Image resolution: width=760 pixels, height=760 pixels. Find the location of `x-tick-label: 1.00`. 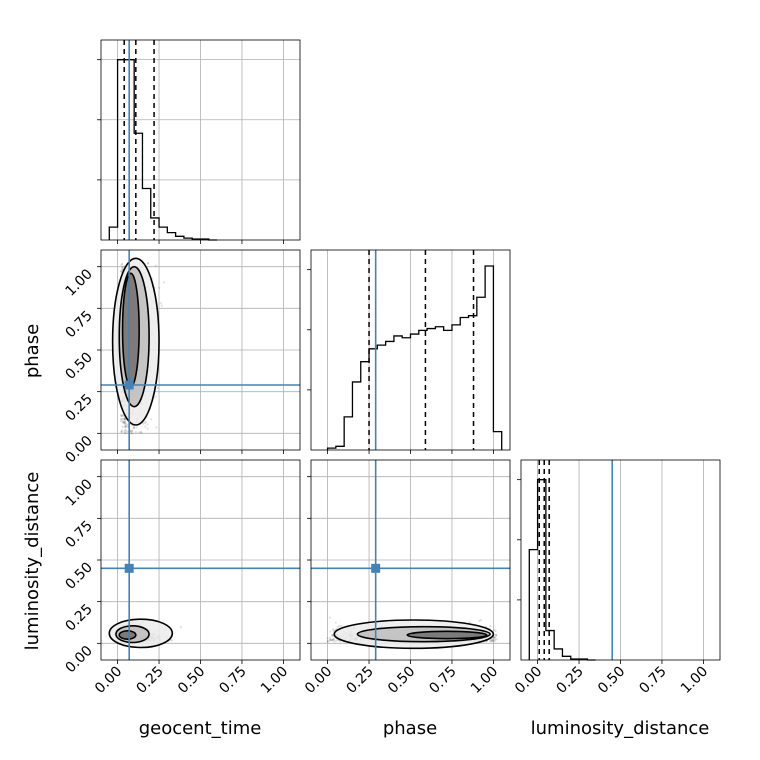

x-tick-label: 1.00 is located at coordinates (484, 680).